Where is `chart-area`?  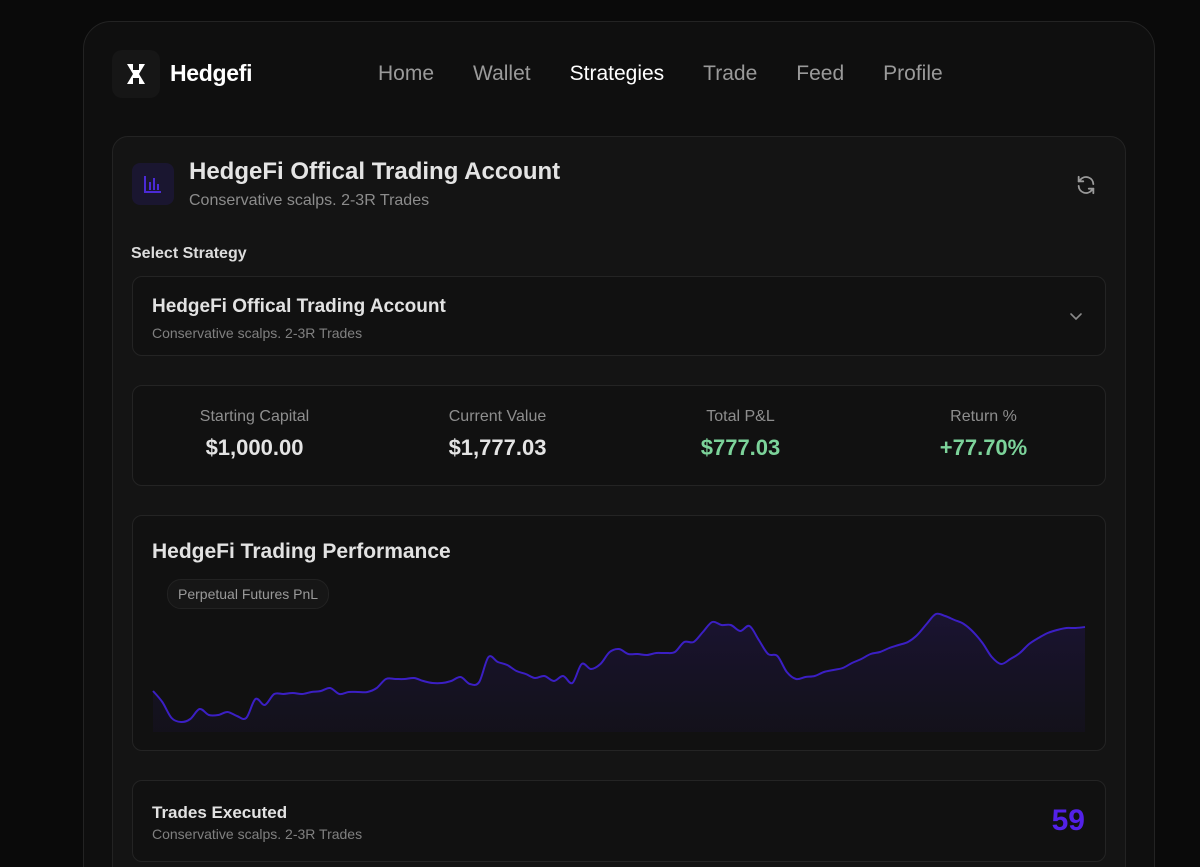
chart-area is located at coordinates (619, 672).